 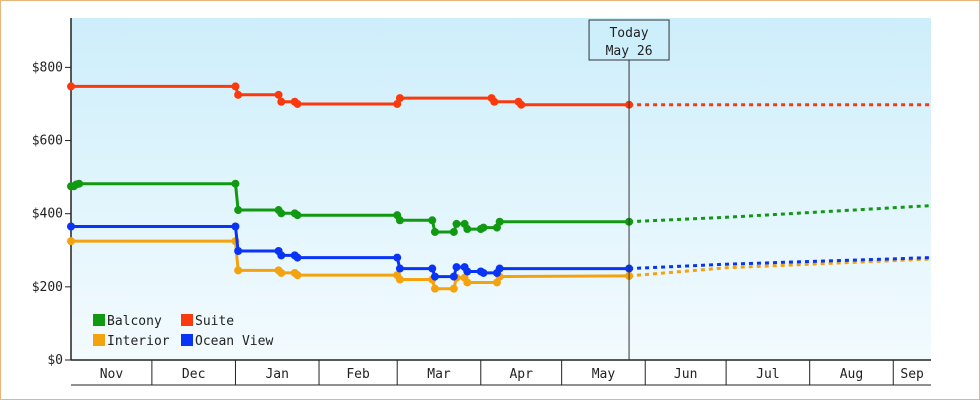 What do you see at coordinates (501, 372) in the screenshot?
I see `x-axis: Nov Dec Jan Feb Mar Apr May Jun Jul Aug Sep` at bounding box center [501, 372].